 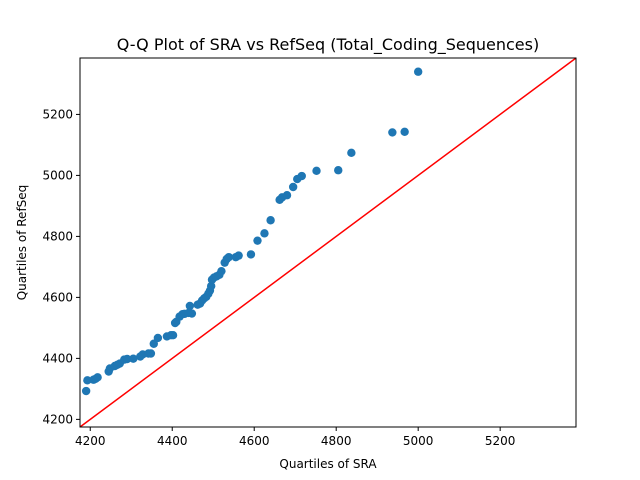 I want to click on y-tick-label: 4400, so click(x=57, y=358).